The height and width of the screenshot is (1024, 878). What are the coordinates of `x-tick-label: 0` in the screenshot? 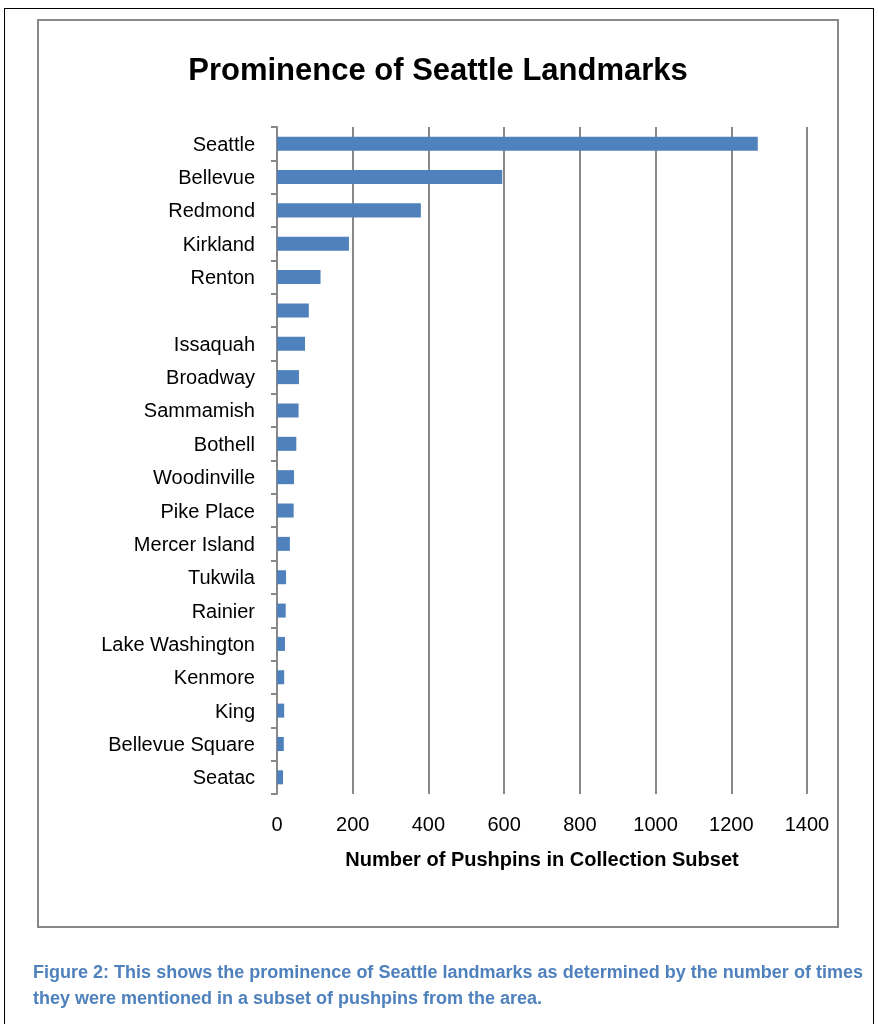 It's located at (277, 824).